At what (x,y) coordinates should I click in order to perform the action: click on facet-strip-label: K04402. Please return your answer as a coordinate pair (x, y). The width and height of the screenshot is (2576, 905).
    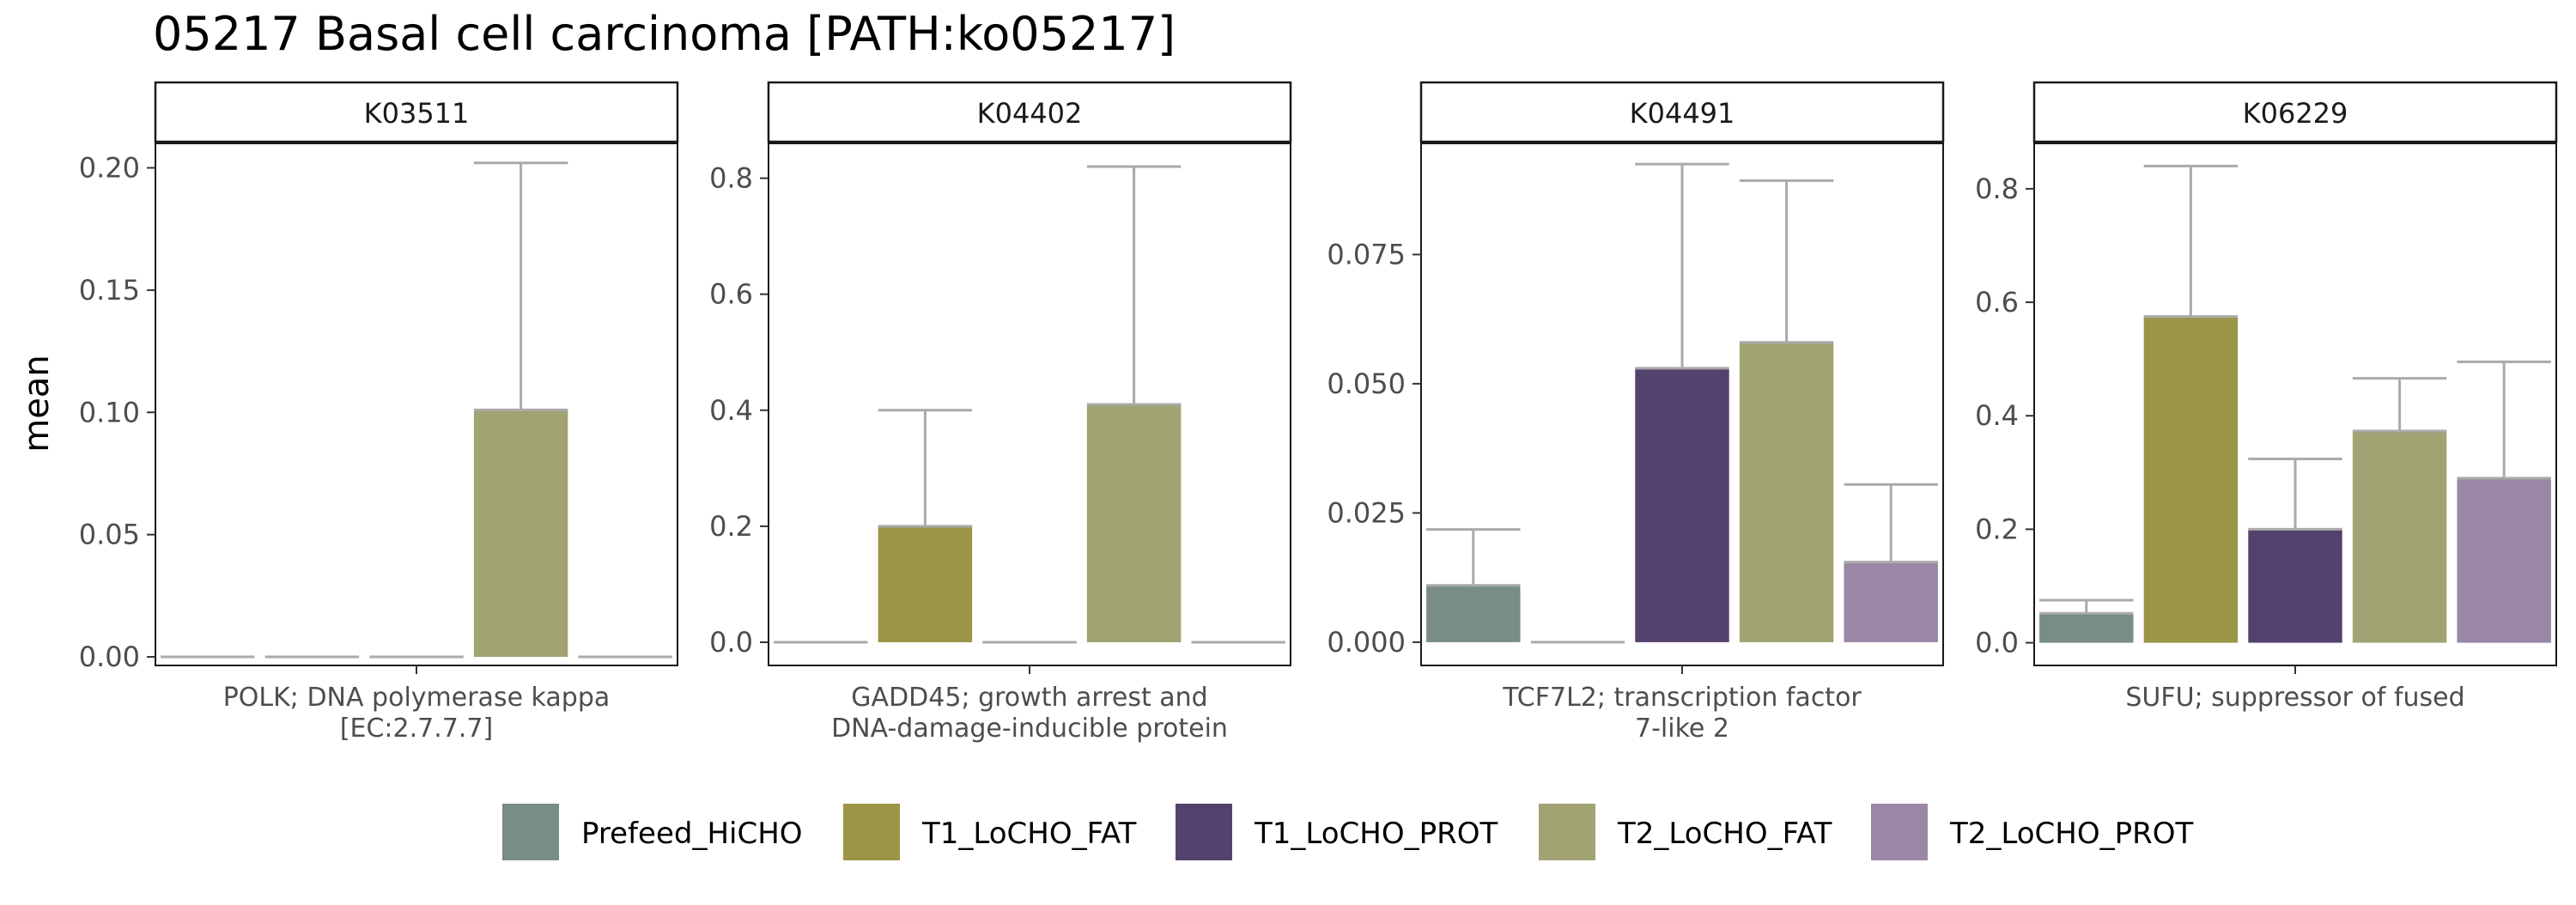
    Looking at the image, I should click on (1030, 113).